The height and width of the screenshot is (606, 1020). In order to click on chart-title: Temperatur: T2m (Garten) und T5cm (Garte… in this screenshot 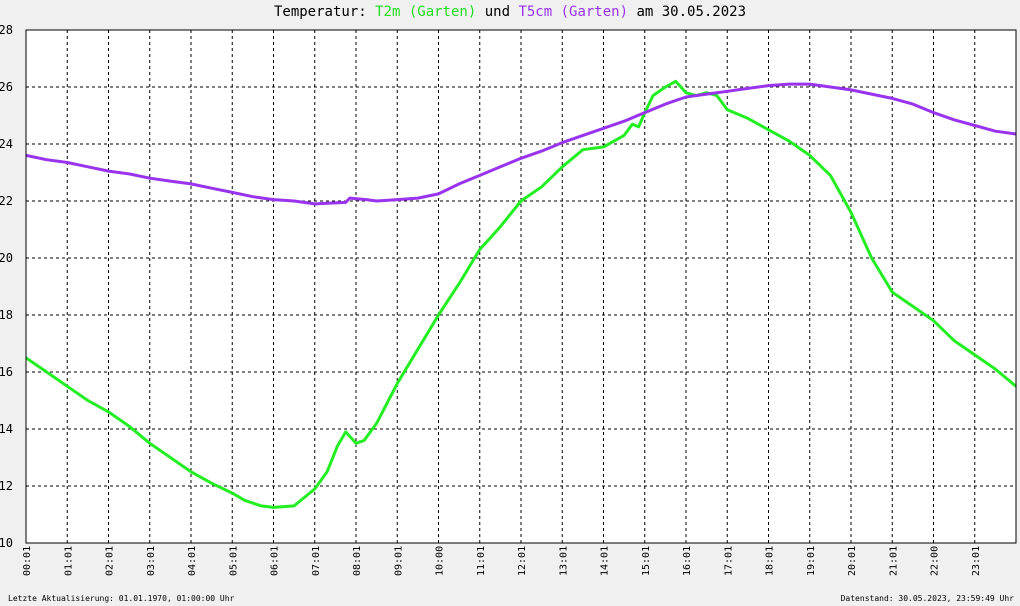, I will do `click(510, 12)`.